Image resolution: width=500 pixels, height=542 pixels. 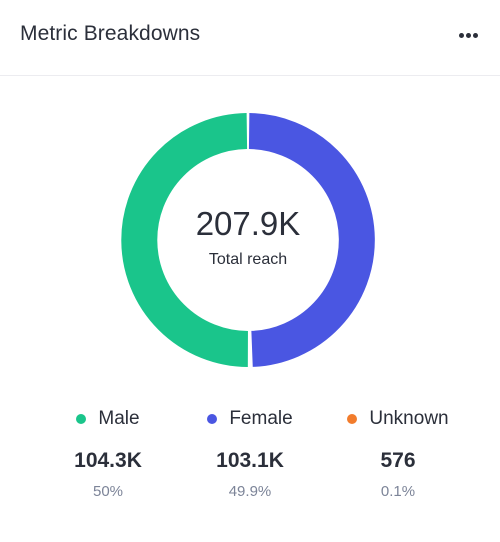 I want to click on more-horizontal-icon, so click(x=461, y=35).